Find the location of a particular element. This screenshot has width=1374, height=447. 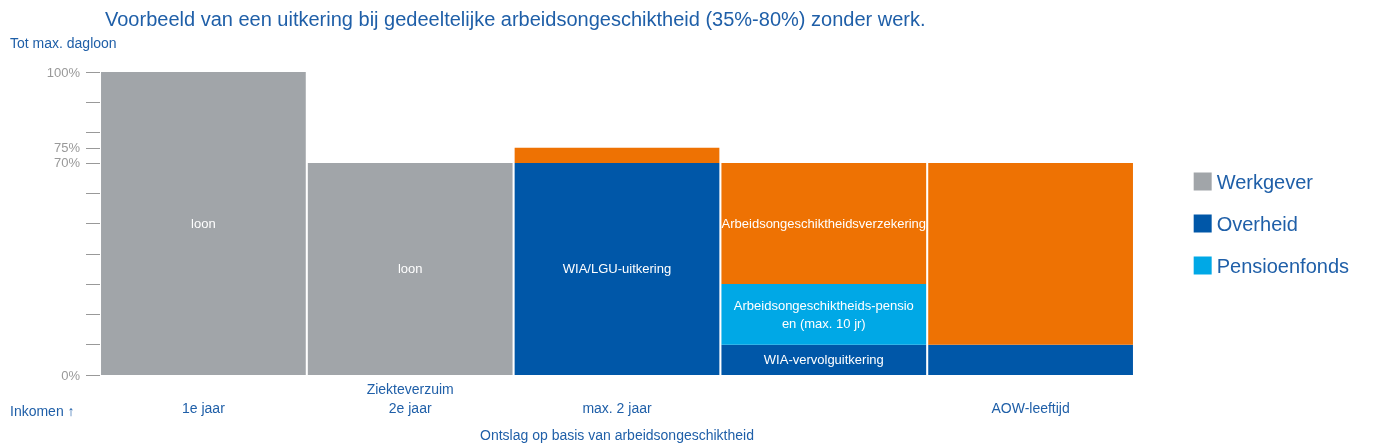

x-tick-label: 1e jaar is located at coordinates (203, 408).